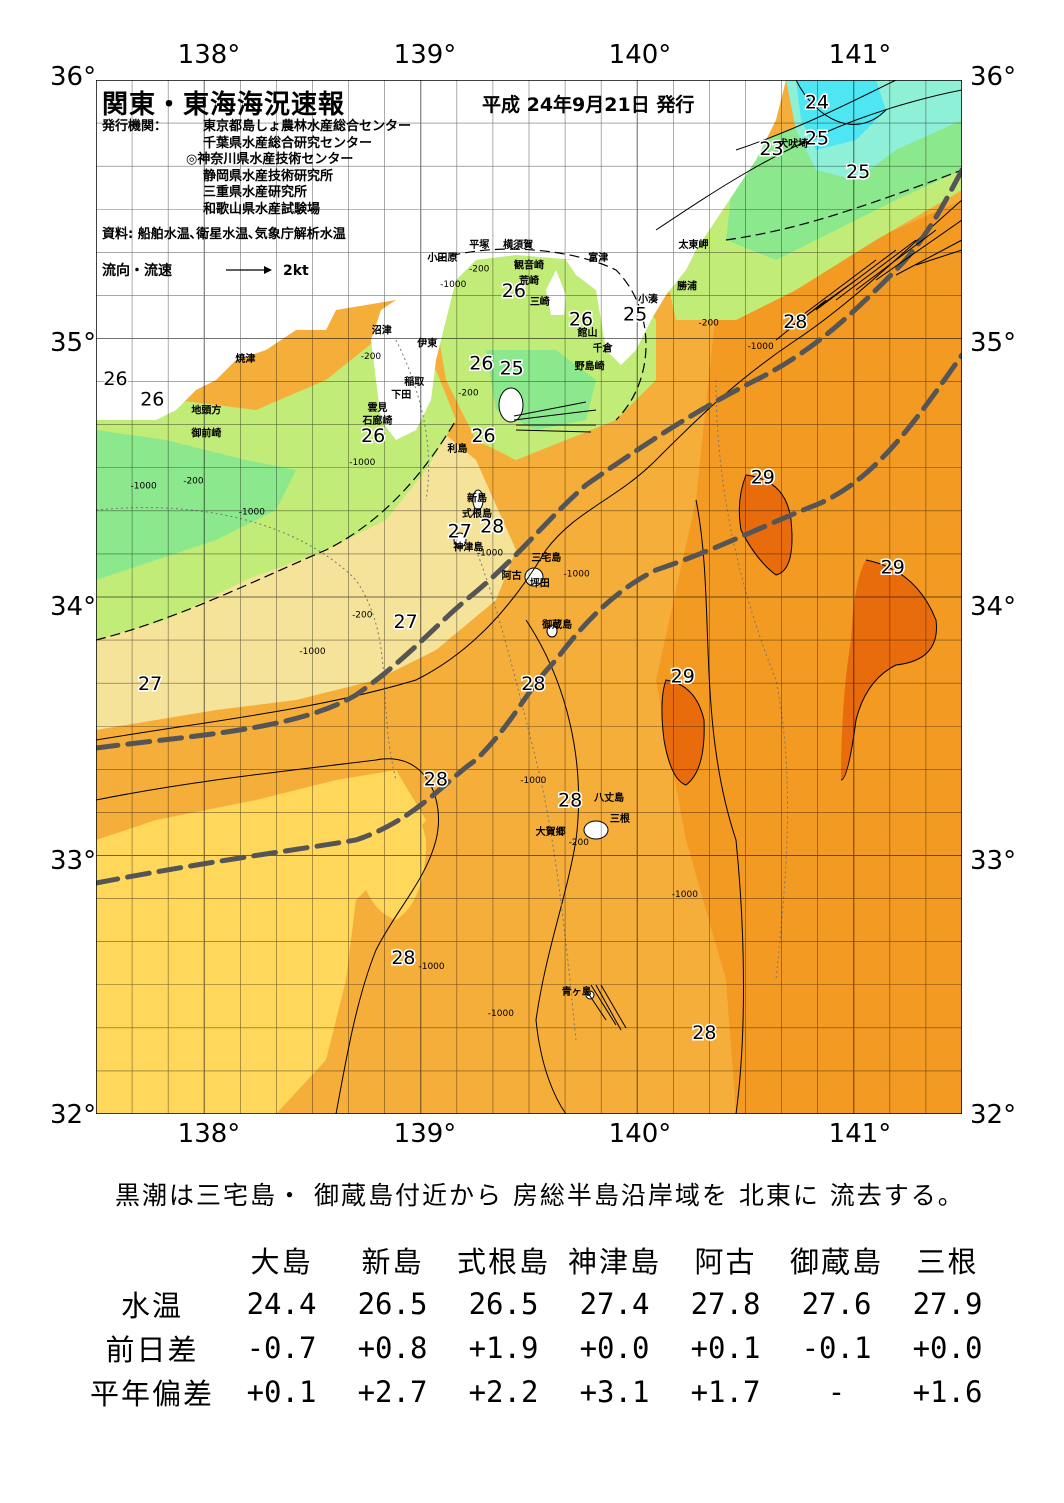 This screenshot has height=1503, width=1064. I want to click on land-izu-peninsula, so click(473, 260).